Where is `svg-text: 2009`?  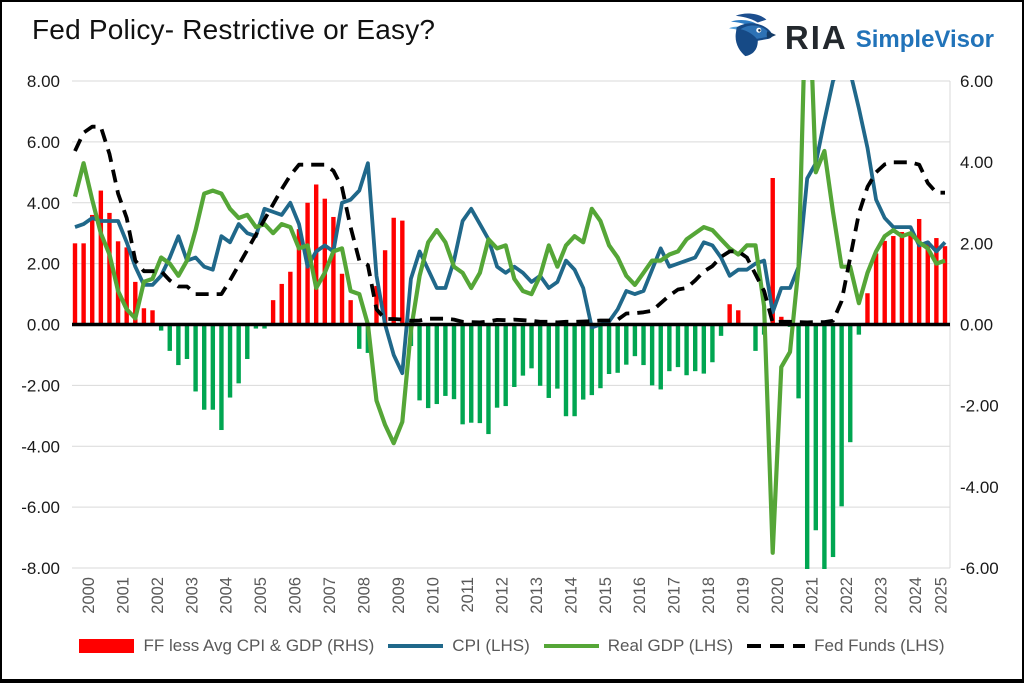 svg-text: 2009 is located at coordinates (399, 595).